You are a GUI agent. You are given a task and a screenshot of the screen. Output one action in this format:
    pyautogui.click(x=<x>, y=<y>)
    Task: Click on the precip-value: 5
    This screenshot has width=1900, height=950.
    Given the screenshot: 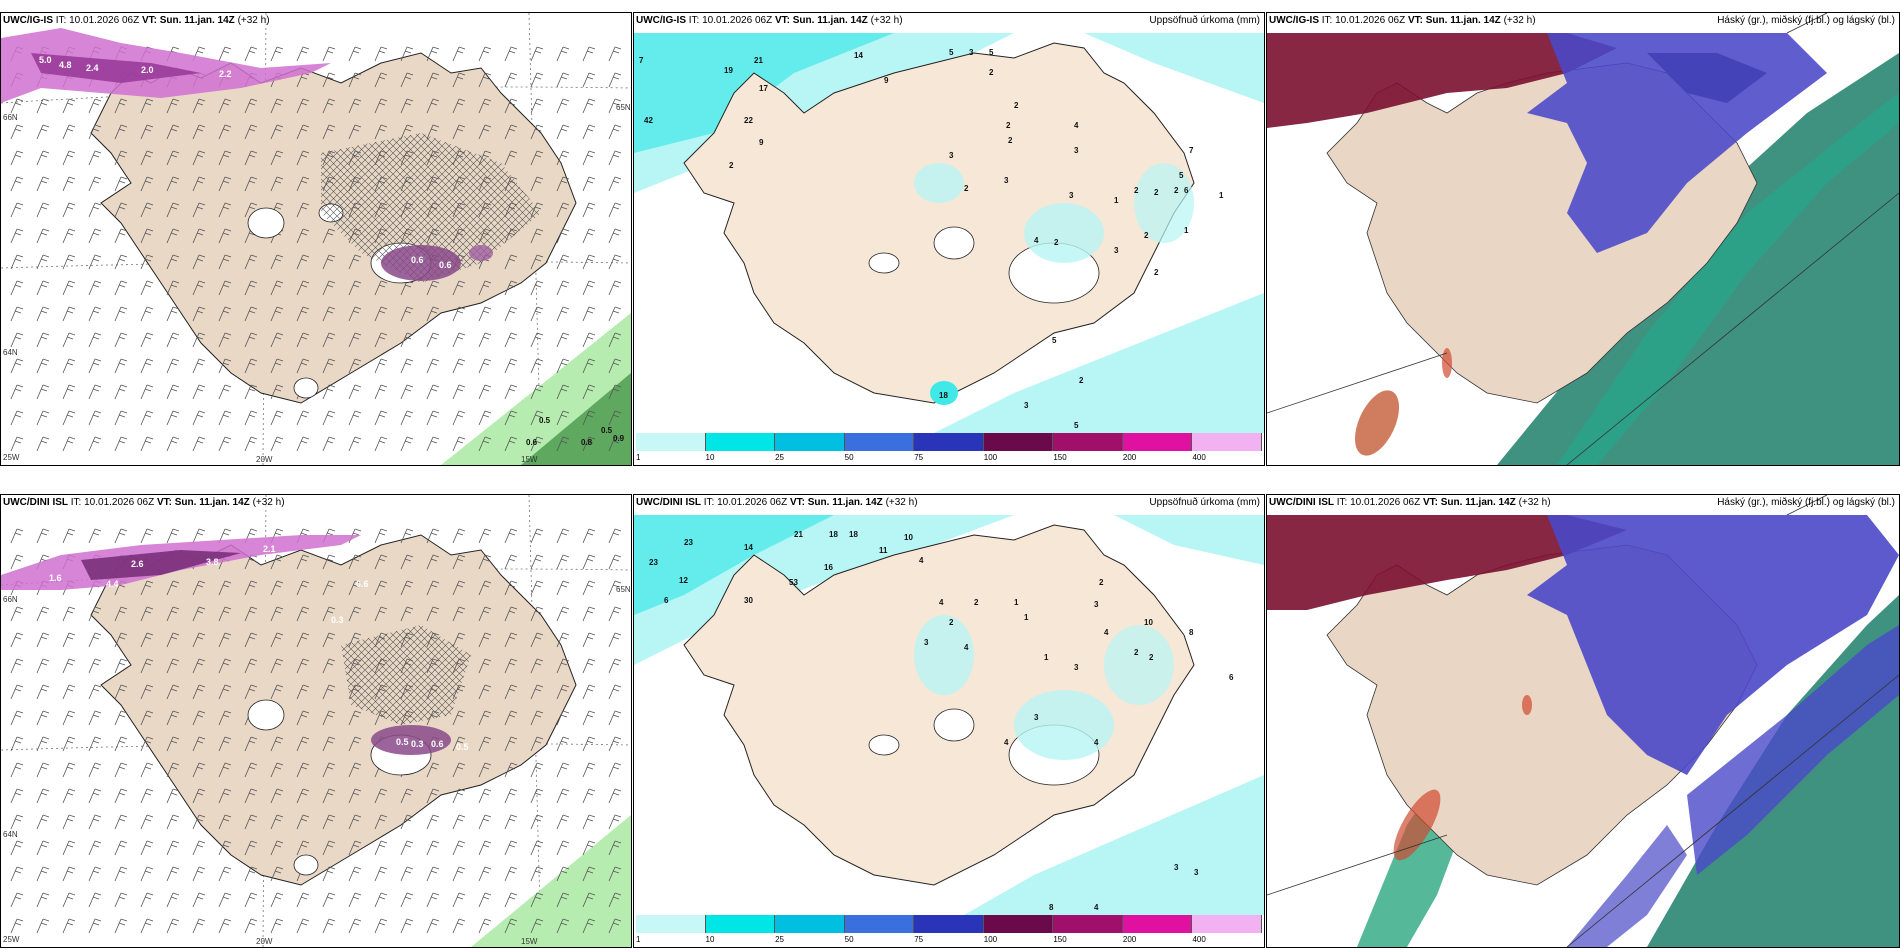 What is the action you would take?
    pyautogui.click(x=1181, y=175)
    